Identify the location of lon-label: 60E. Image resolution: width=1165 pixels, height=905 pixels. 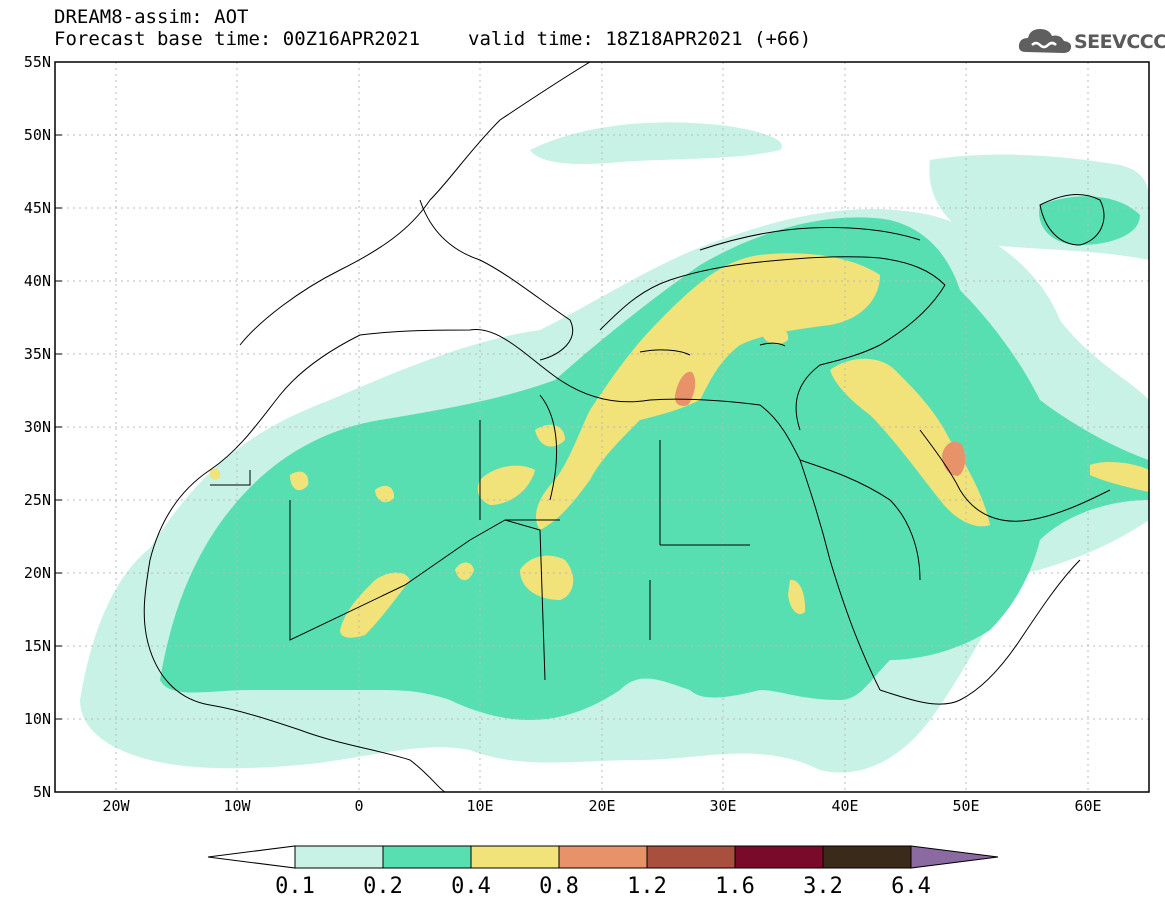
(1087, 806).